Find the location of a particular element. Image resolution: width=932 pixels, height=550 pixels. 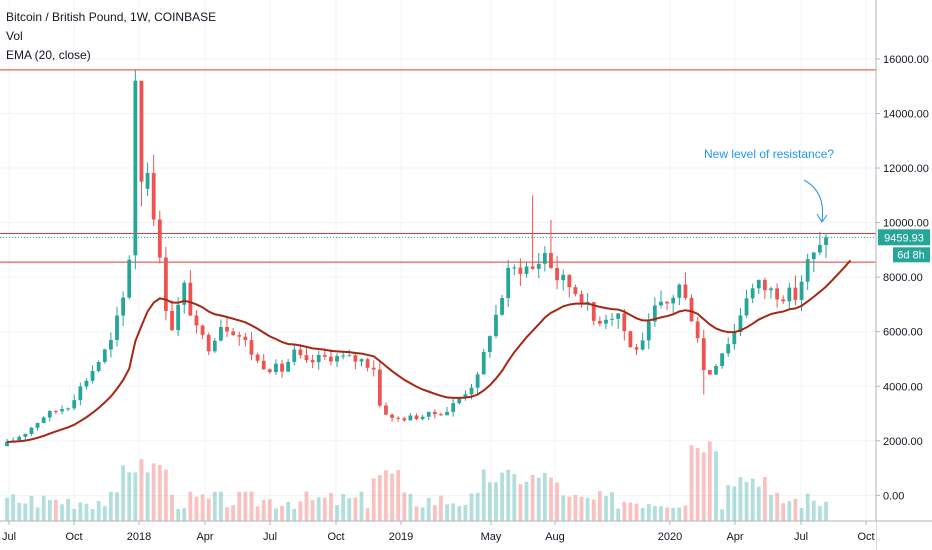

x-tick-label: Aug is located at coordinates (555, 537).